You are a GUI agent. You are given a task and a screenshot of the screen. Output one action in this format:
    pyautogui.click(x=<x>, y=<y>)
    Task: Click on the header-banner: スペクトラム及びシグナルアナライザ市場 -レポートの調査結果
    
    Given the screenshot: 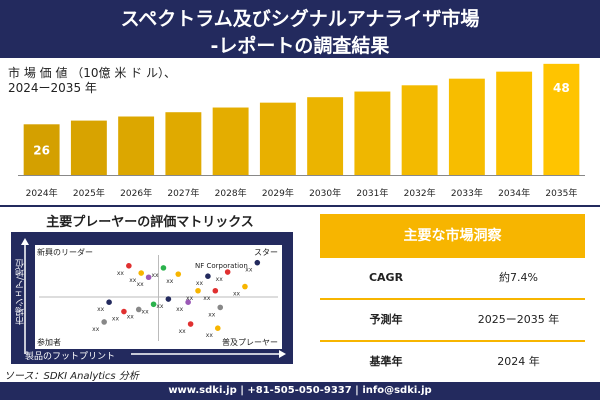 What is the action you would take?
    pyautogui.click(x=300, y=29)
    